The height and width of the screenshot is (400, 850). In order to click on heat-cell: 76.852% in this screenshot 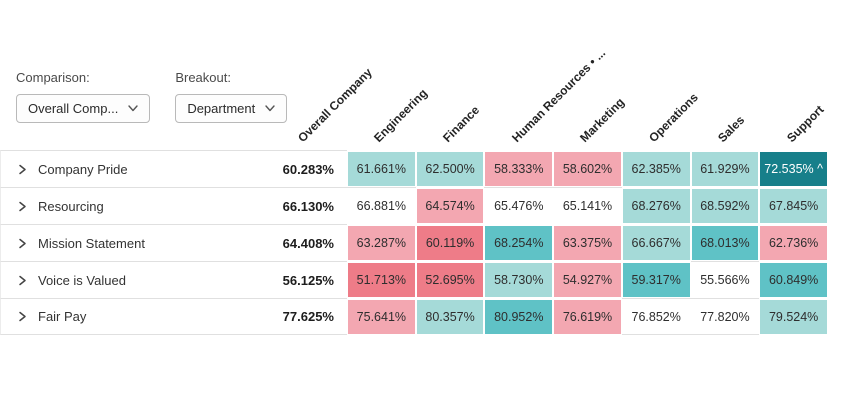, I will do `click(656, 316)`.